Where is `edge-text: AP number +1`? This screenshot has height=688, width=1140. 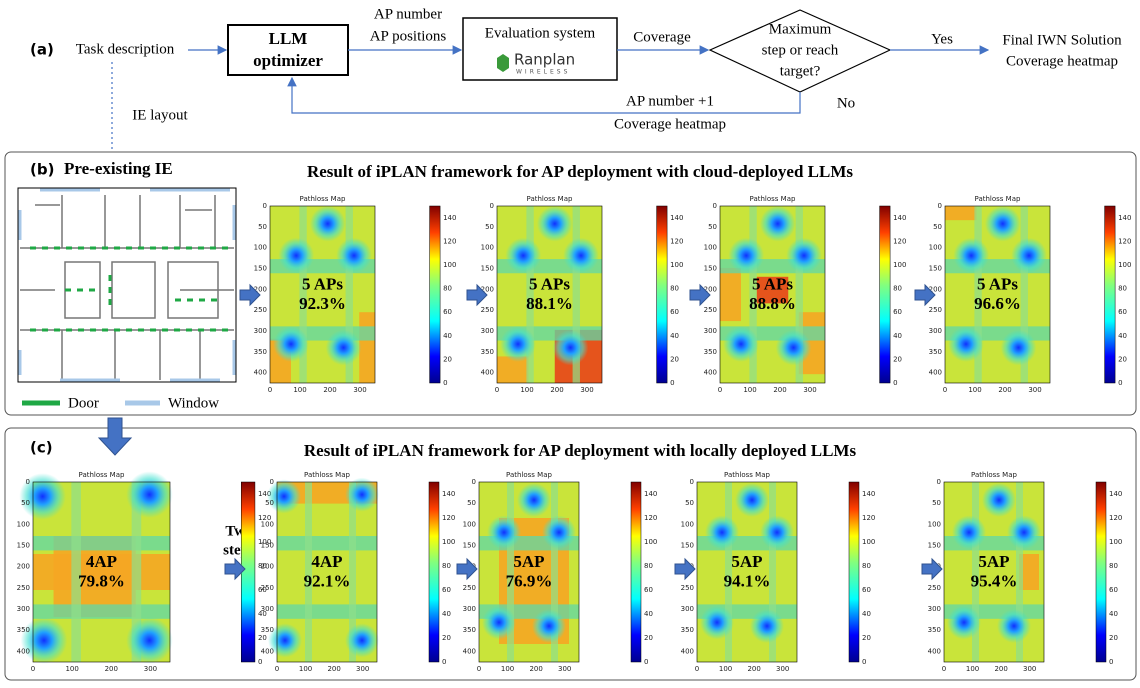
edge-text: AP number +1 is located at coordinates (670, 101).